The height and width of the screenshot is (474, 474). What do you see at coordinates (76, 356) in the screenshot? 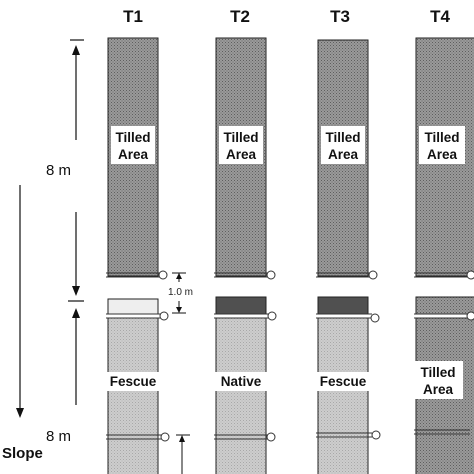
I see `lower-length-dimension` at bounding box center [76, 356].